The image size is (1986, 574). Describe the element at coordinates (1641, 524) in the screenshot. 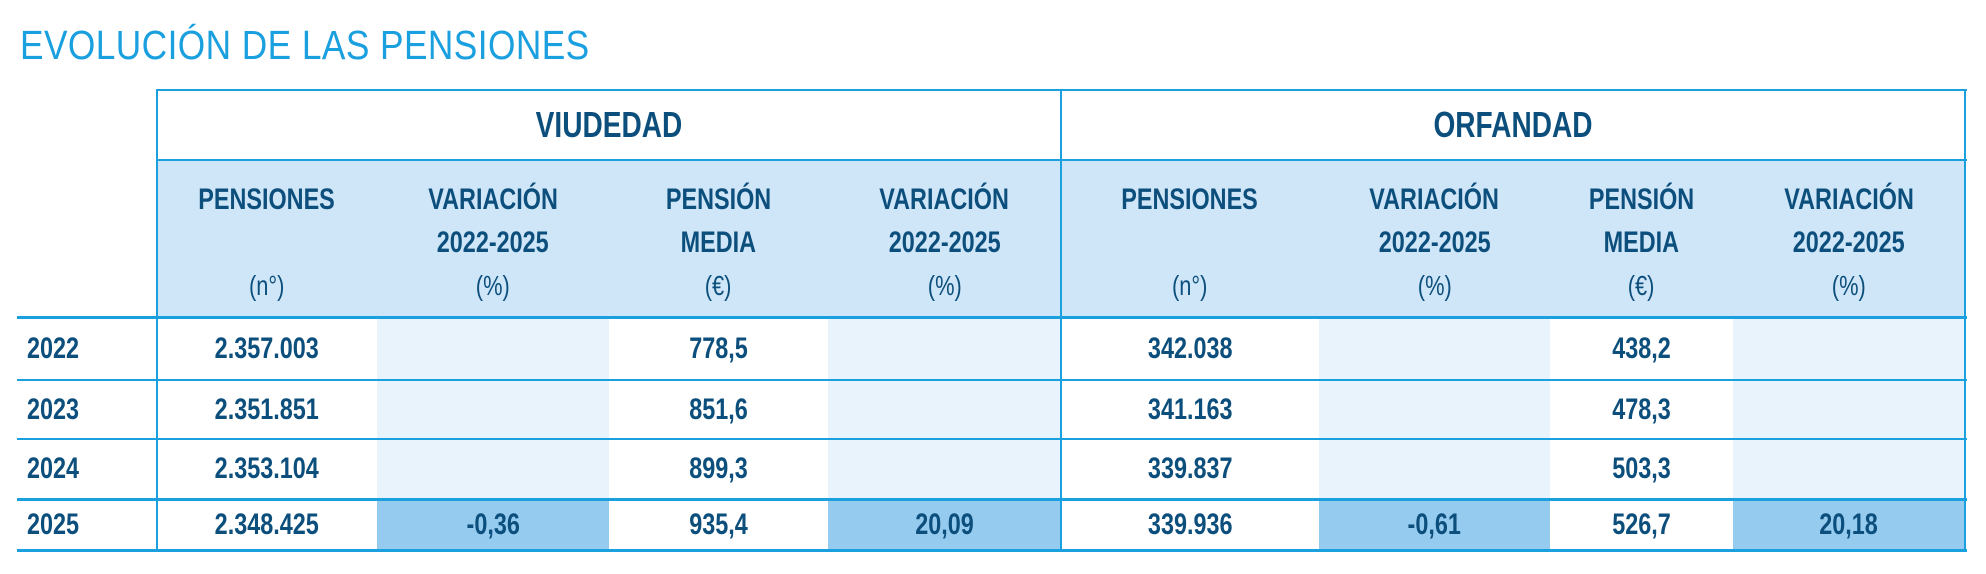

I see `cell-orfandad-media: 526,7` at that location.